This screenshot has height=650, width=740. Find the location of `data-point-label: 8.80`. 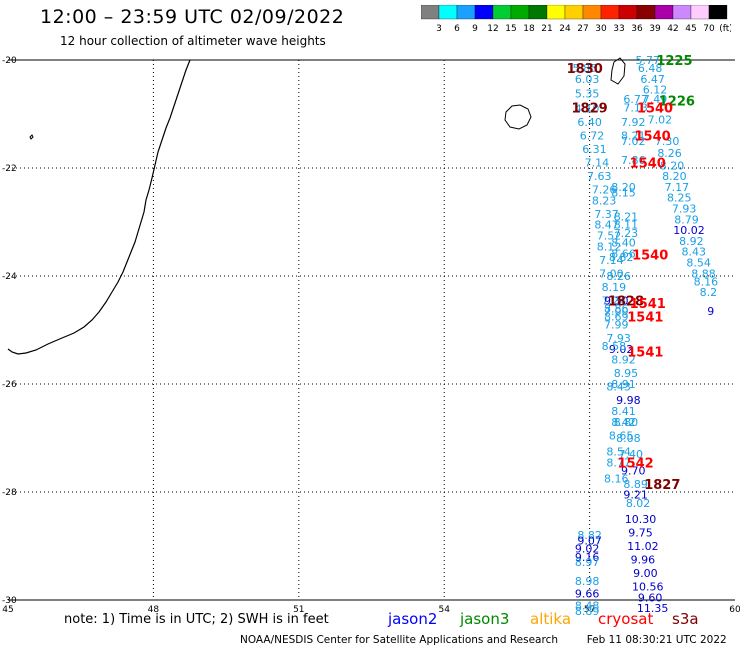

data-point-label: 8.80 is located at coordinates (626, 422).